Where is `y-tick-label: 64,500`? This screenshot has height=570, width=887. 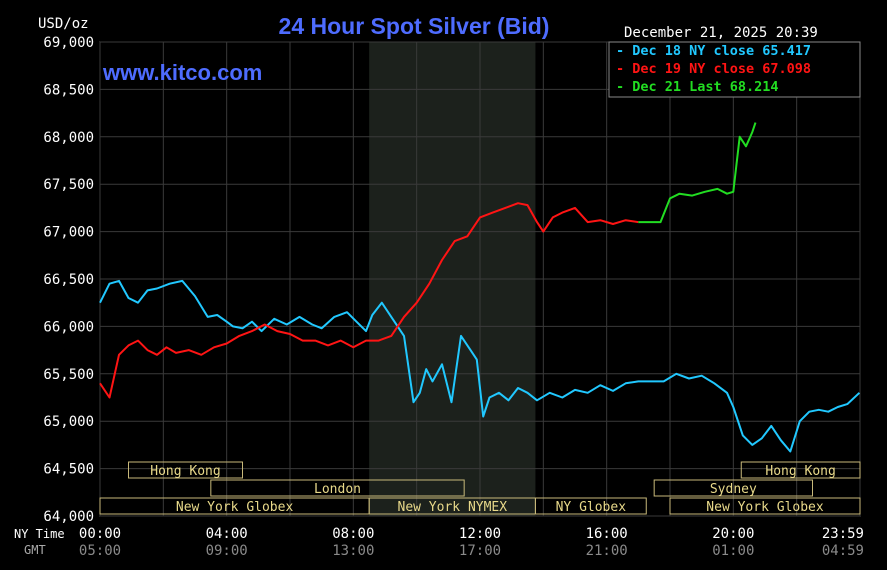
y-tick-label: 64,500 is located at coordinates (68, 470).